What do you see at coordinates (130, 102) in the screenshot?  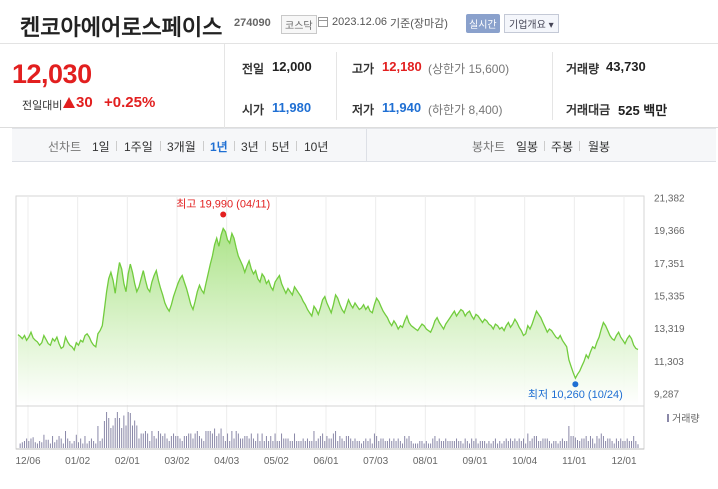 I see `change-percent: +0.25%` at bounding box center [130, 102].